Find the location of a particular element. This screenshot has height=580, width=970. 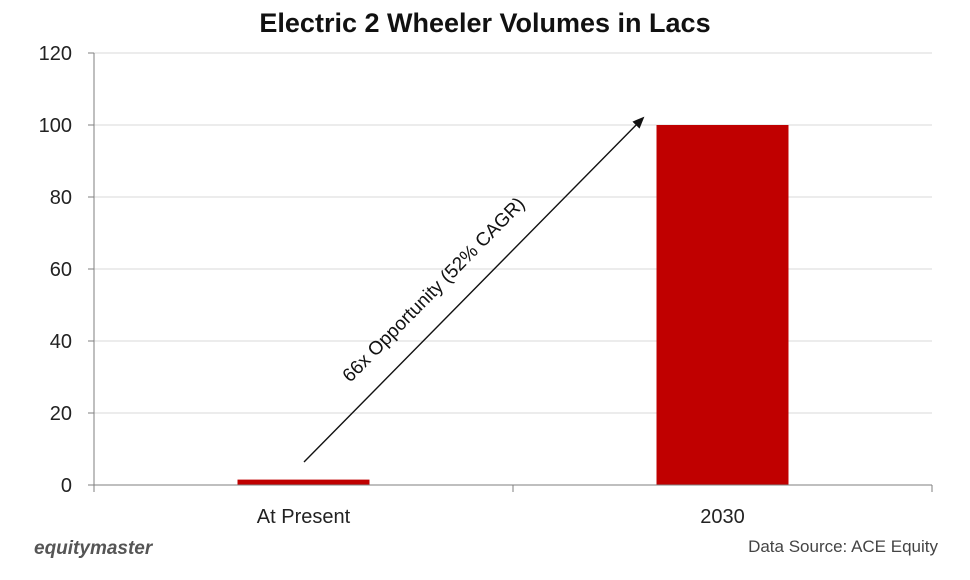

x-category-label: At Present is located at coordinates (304, 517).